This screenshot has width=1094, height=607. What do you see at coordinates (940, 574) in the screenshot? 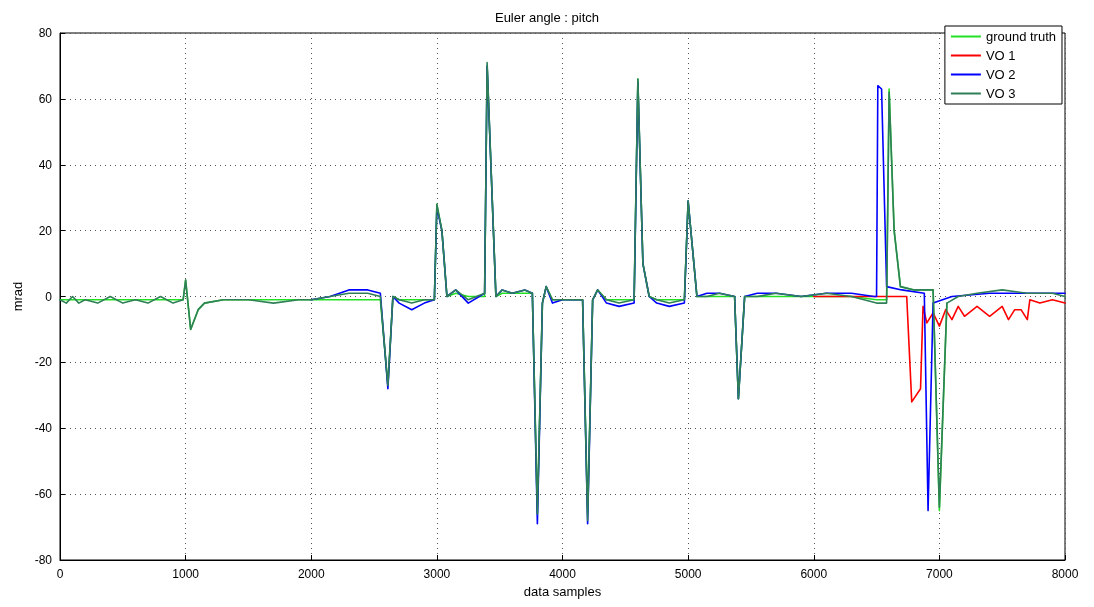
I see `x-tick-label: 7000` at bounding box center [940, 574].